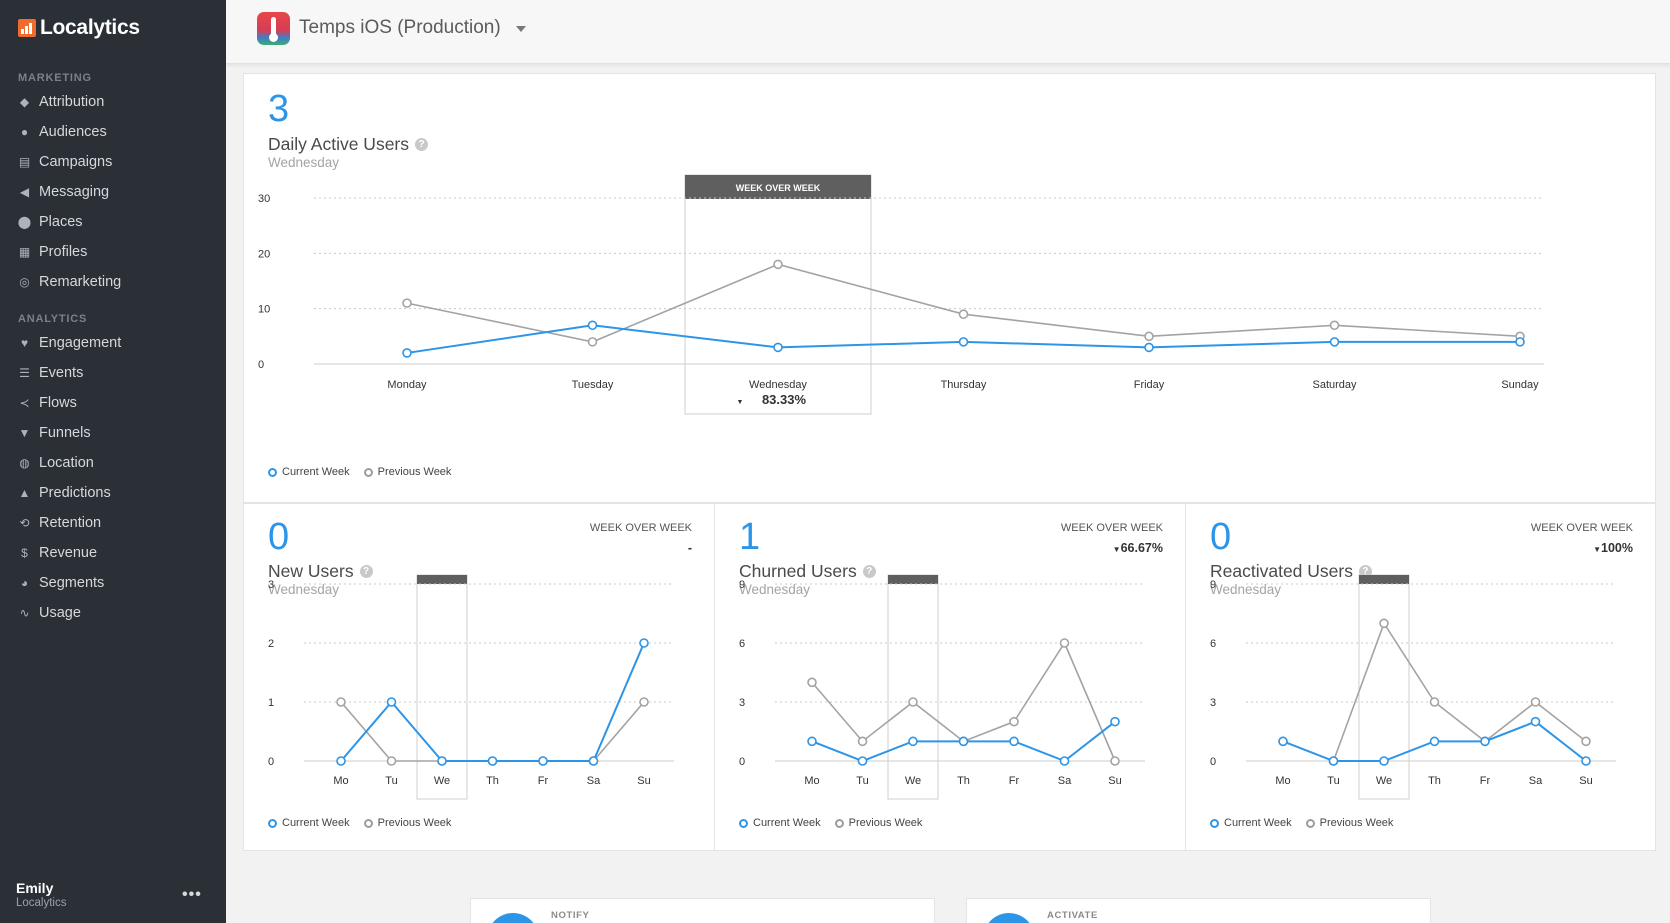 This screenshot has width=1670, height=923. What do you see at coordinates (273, 28) in the screenshot?
I see `app-icon` at bounding box center [273, 28].